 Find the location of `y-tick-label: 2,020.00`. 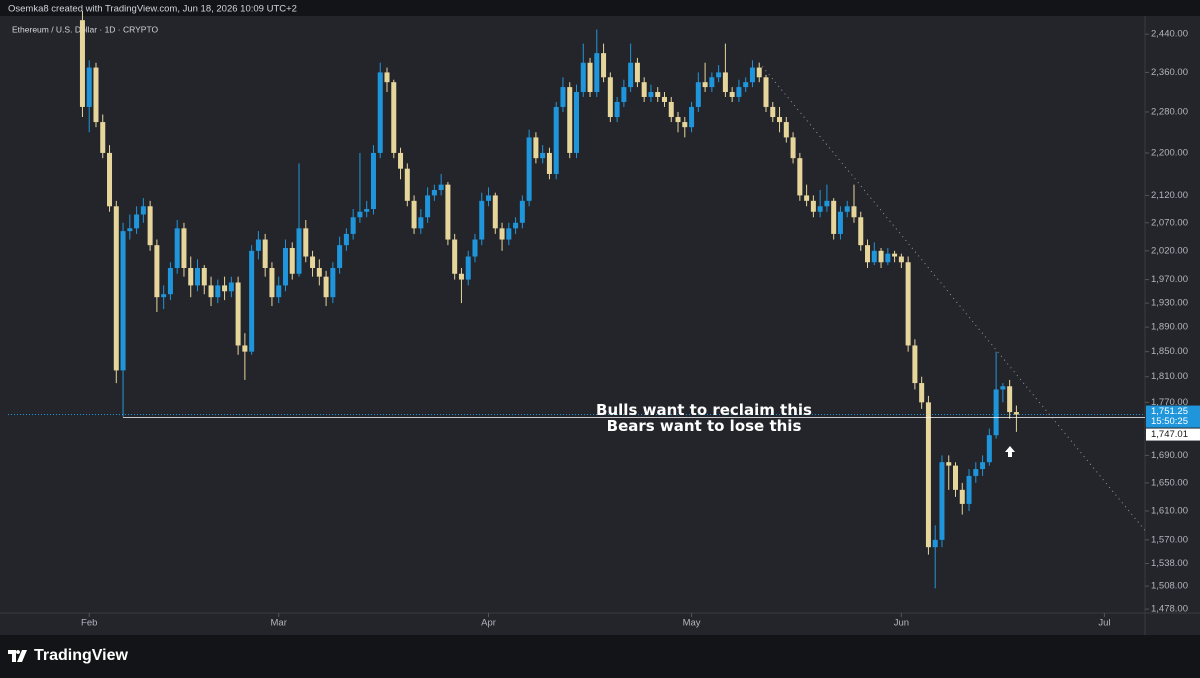

y-tick-label: 2,020.00 is located at coordinates (1169, 250).